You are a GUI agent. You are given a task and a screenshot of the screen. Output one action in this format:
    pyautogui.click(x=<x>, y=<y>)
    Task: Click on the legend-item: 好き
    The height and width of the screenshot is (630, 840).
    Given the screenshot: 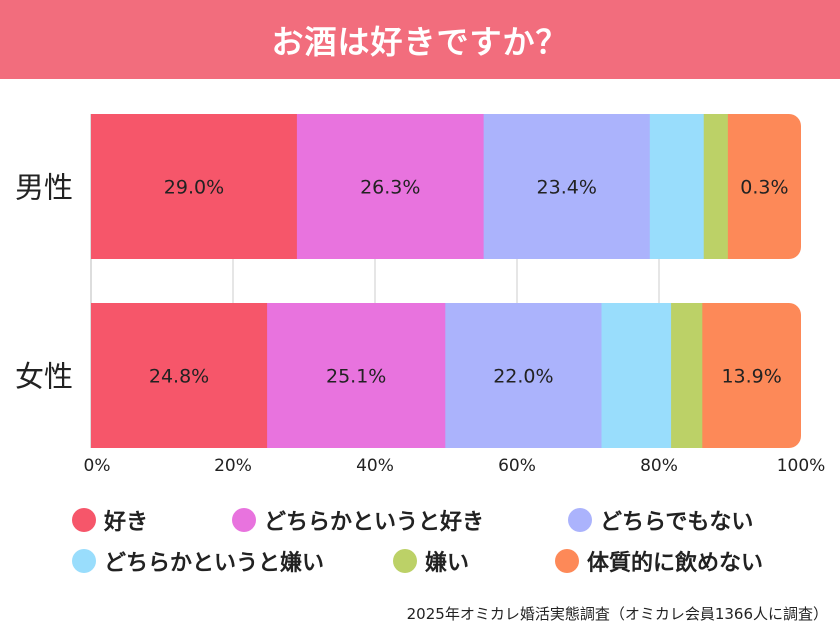 What is the action you would take?
    pyautogui.click(x=110, y=520)
    